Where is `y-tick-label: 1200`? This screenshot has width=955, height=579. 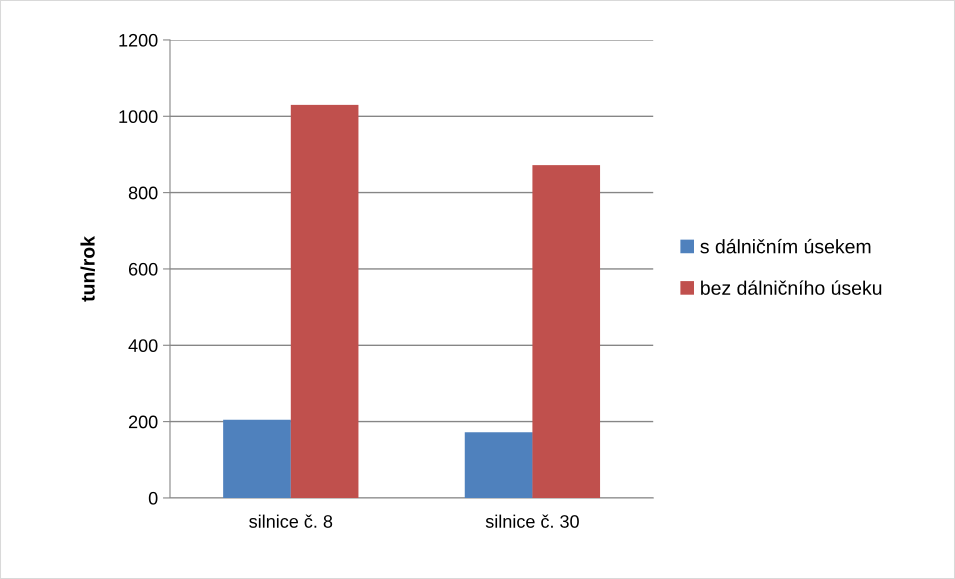 y-tick-label: 1200 is located at coordinates (138, 40).